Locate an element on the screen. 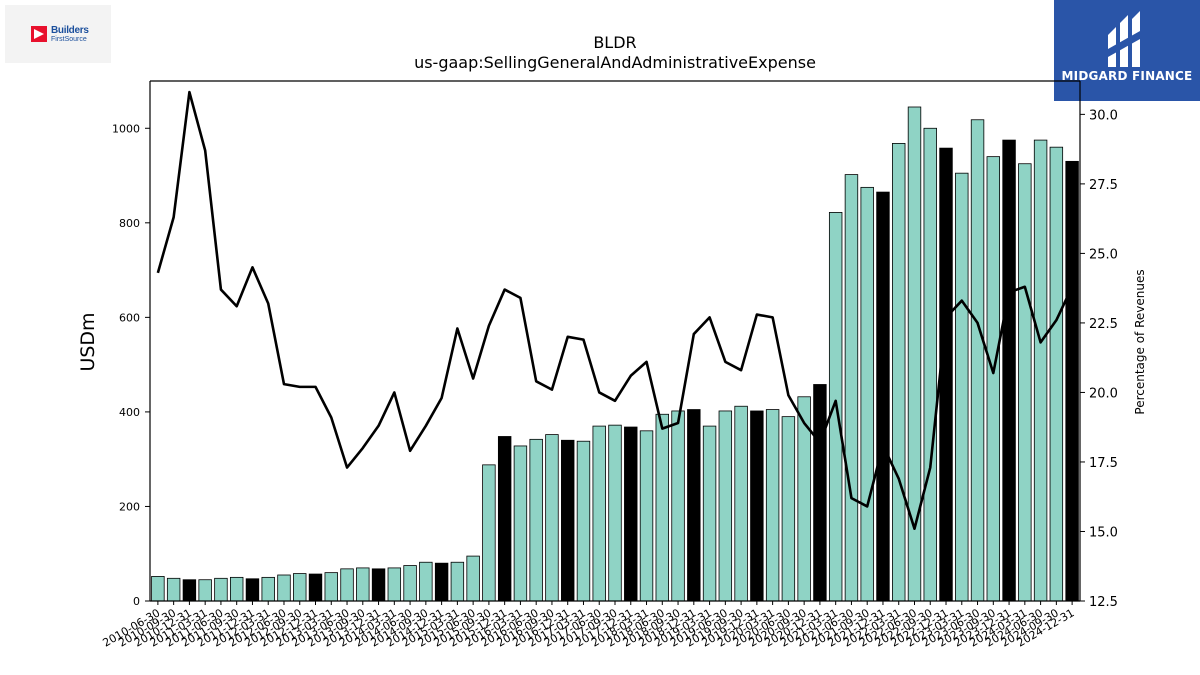 This screenshot has width=1200, height=675. midgard-monogram-icon is located at coordinates (1124, 39).